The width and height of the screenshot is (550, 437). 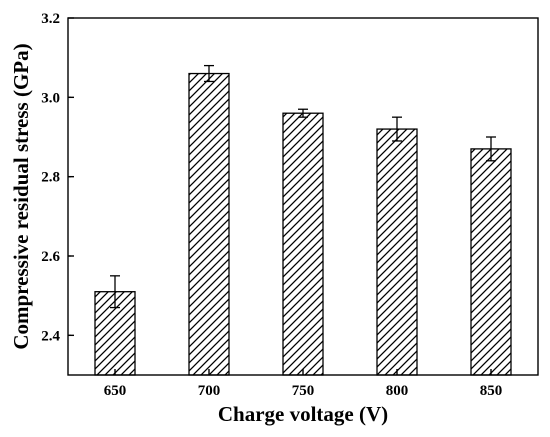 I want to click on x-tick-label: 750, so click(x=303, y=391).